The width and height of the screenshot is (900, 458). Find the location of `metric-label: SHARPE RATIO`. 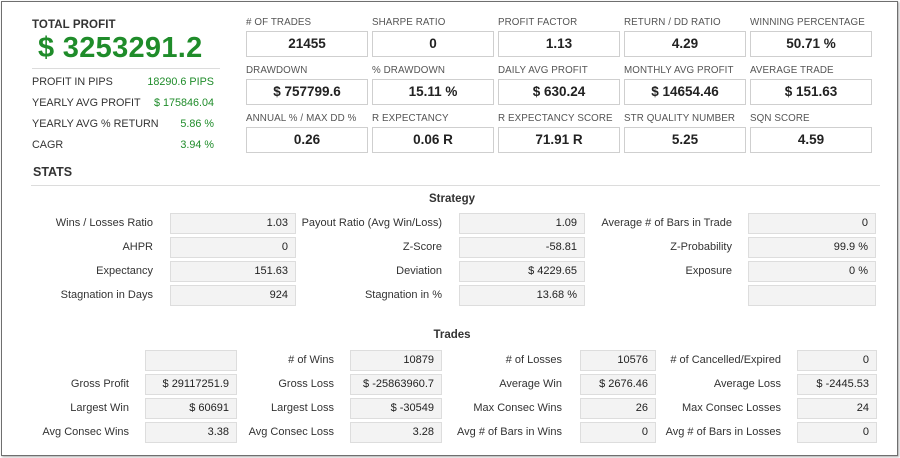

metric-label: SHARPE RATIO is located at coordinates (409, 22).